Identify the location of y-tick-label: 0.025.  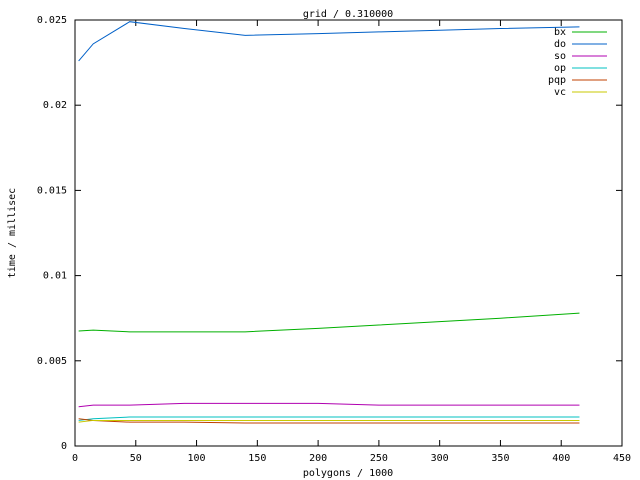
(52, 20).